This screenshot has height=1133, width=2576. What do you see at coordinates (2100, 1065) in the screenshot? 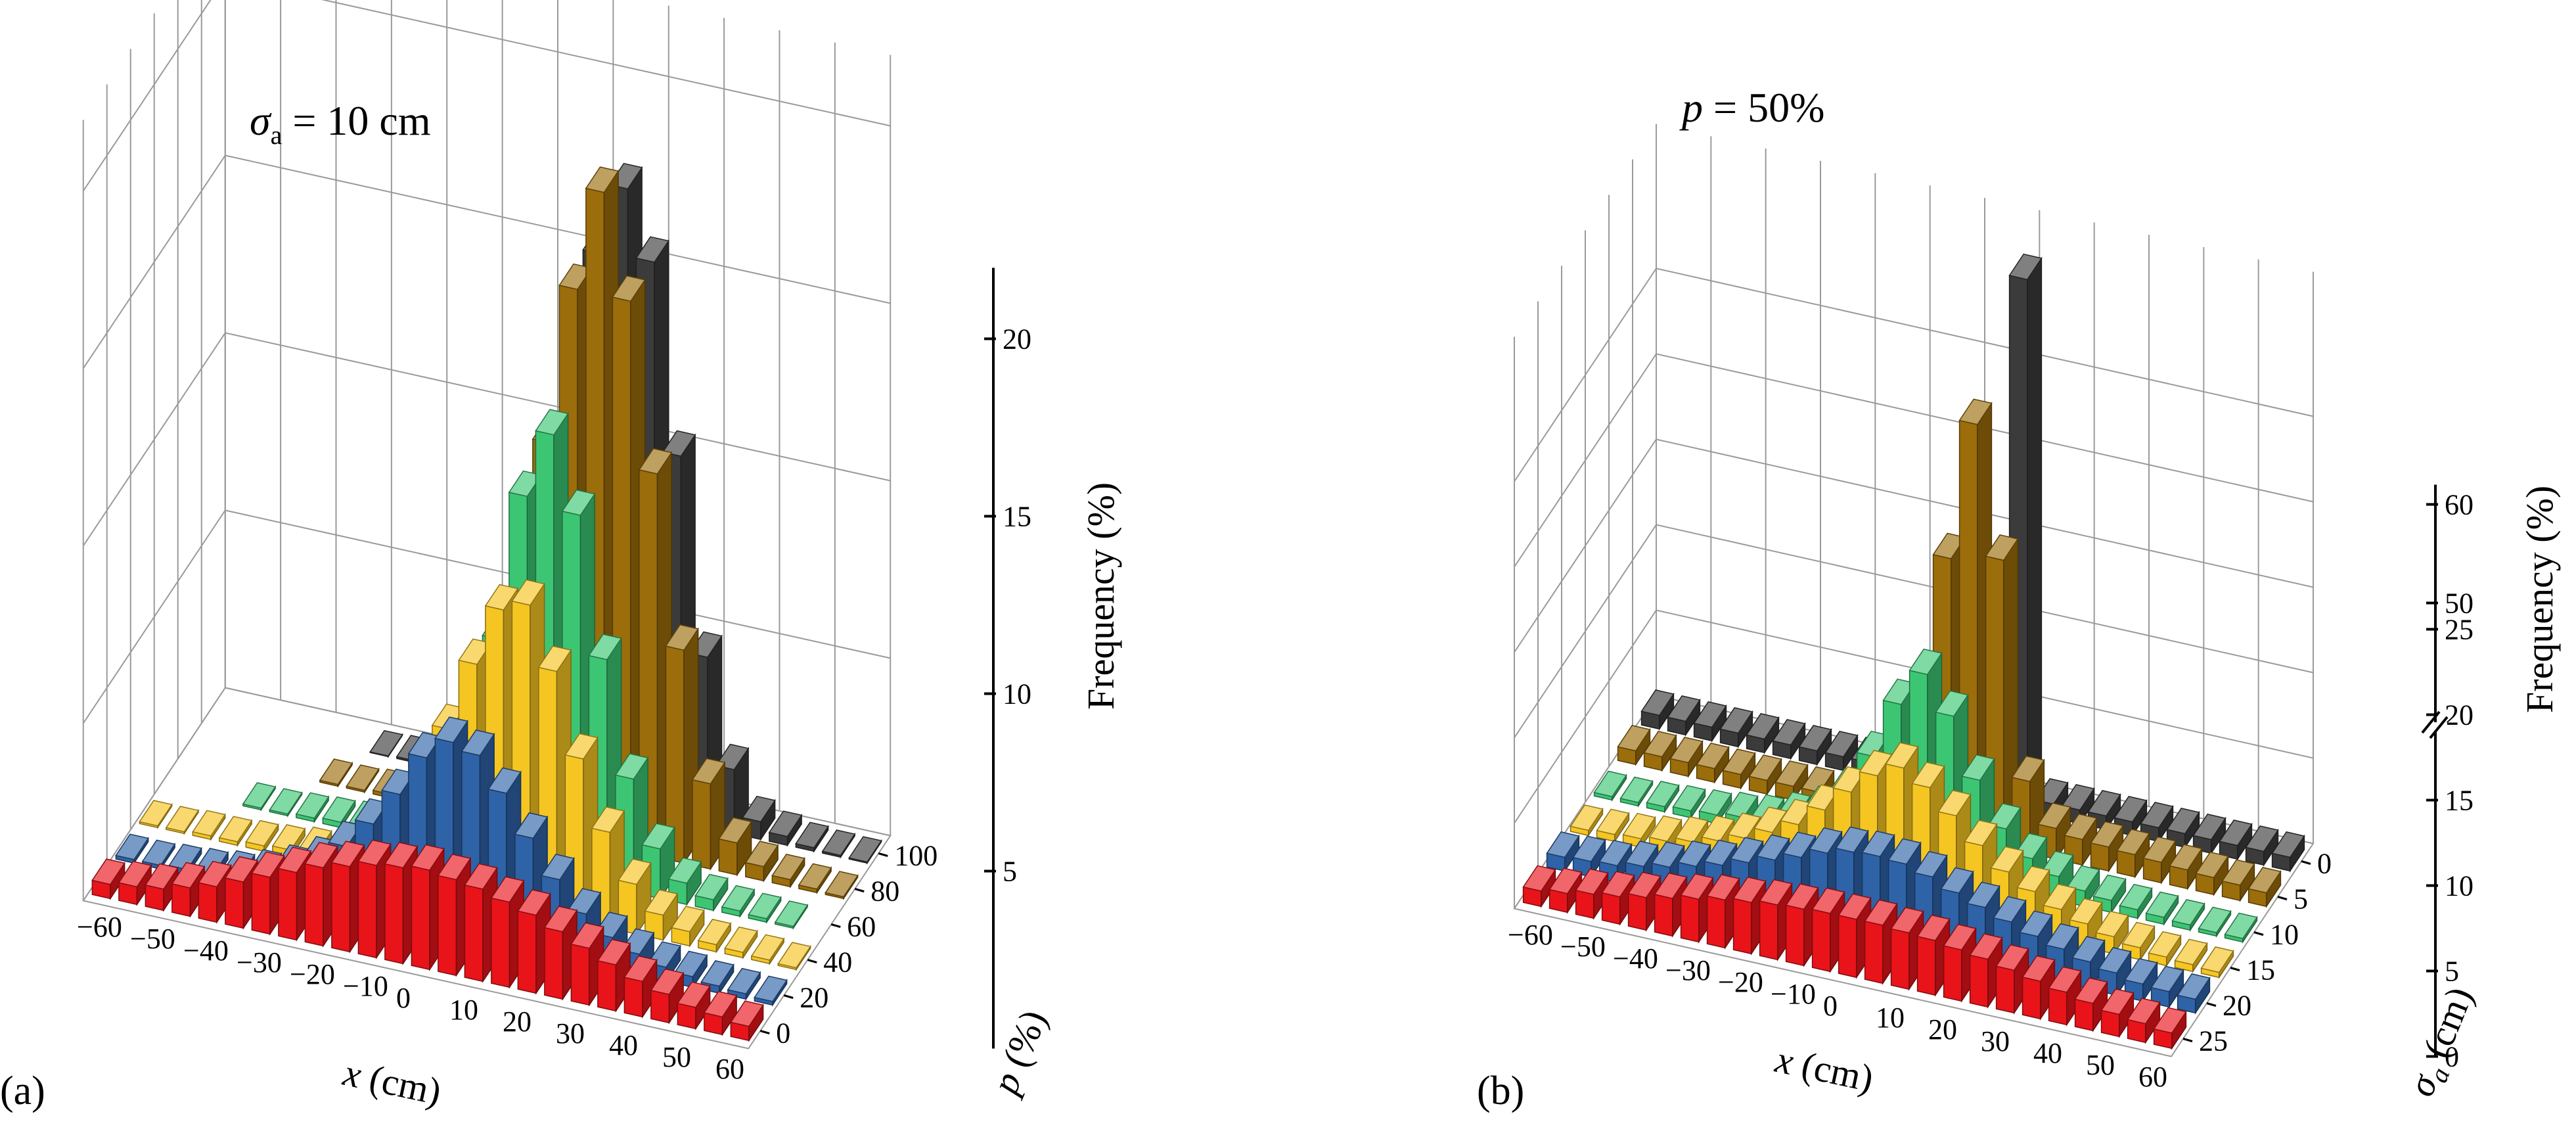
I see `x-tick-label: 50` at bounding box center [2100, 1065].